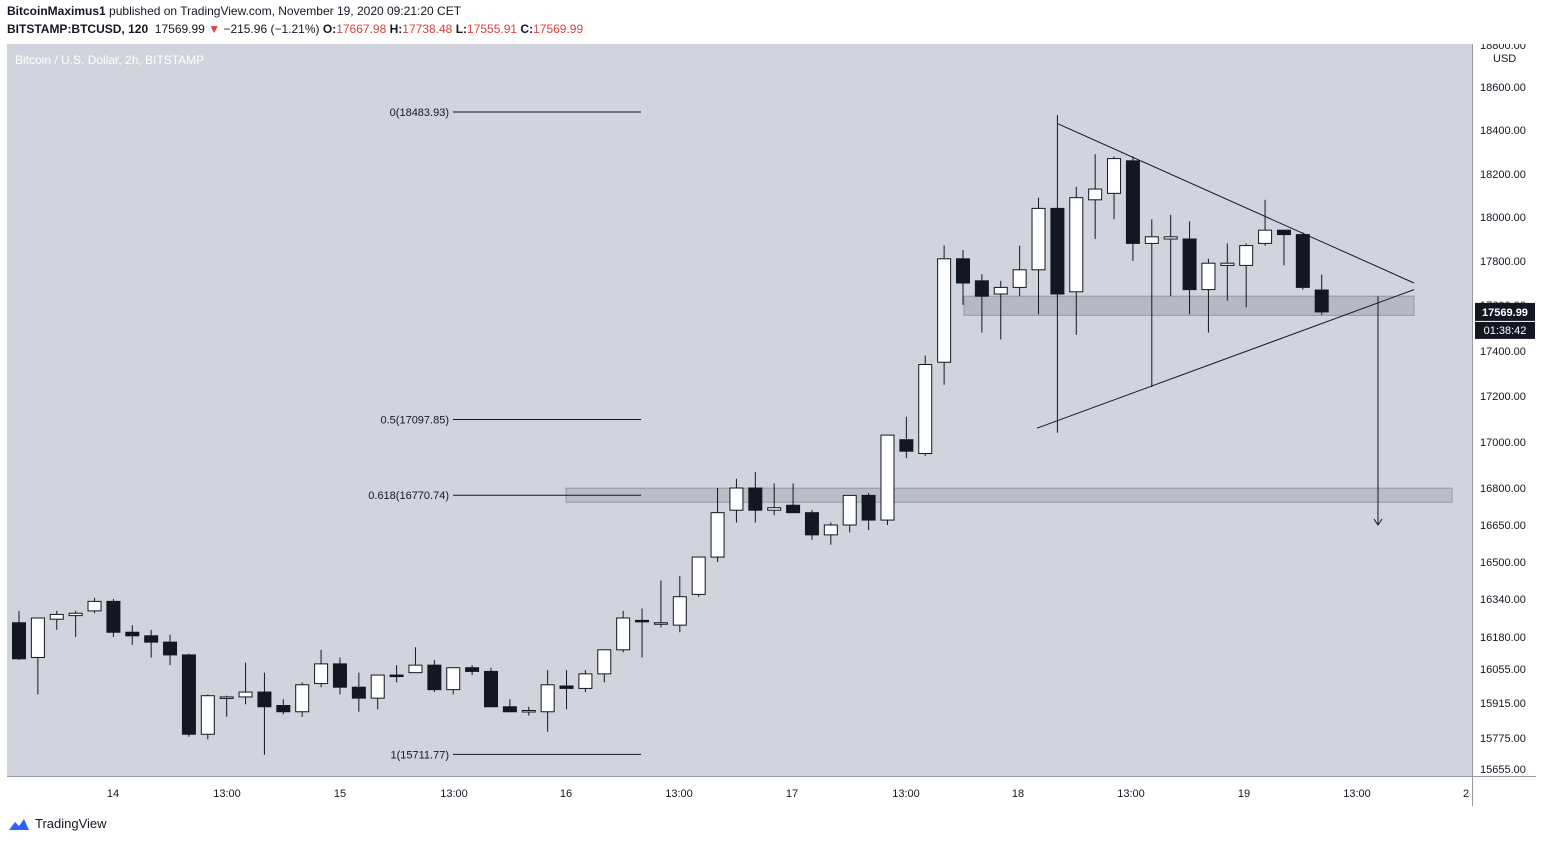  What do you see at coordinates (1503, 443) in the screenshot?
I see `price-tick-label: 17000.00` at bounding box center [1503, 443].